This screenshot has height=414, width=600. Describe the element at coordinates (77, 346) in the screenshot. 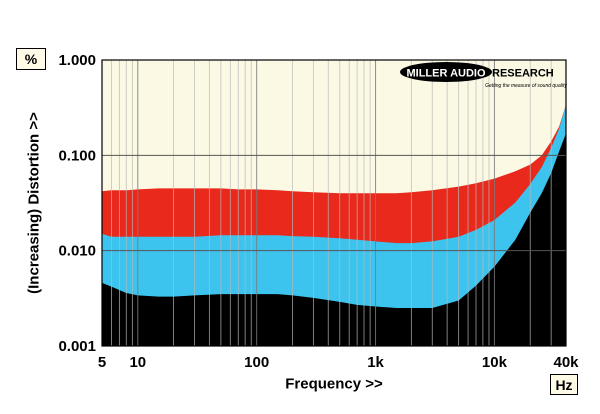

I see `y-tick-label-4: 0.001` at that location.